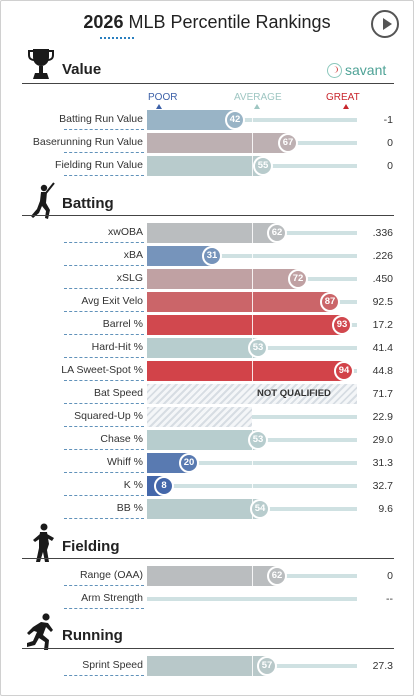 The image size is (414, 696). I want to click on unranked-bar, so click(199, 417).